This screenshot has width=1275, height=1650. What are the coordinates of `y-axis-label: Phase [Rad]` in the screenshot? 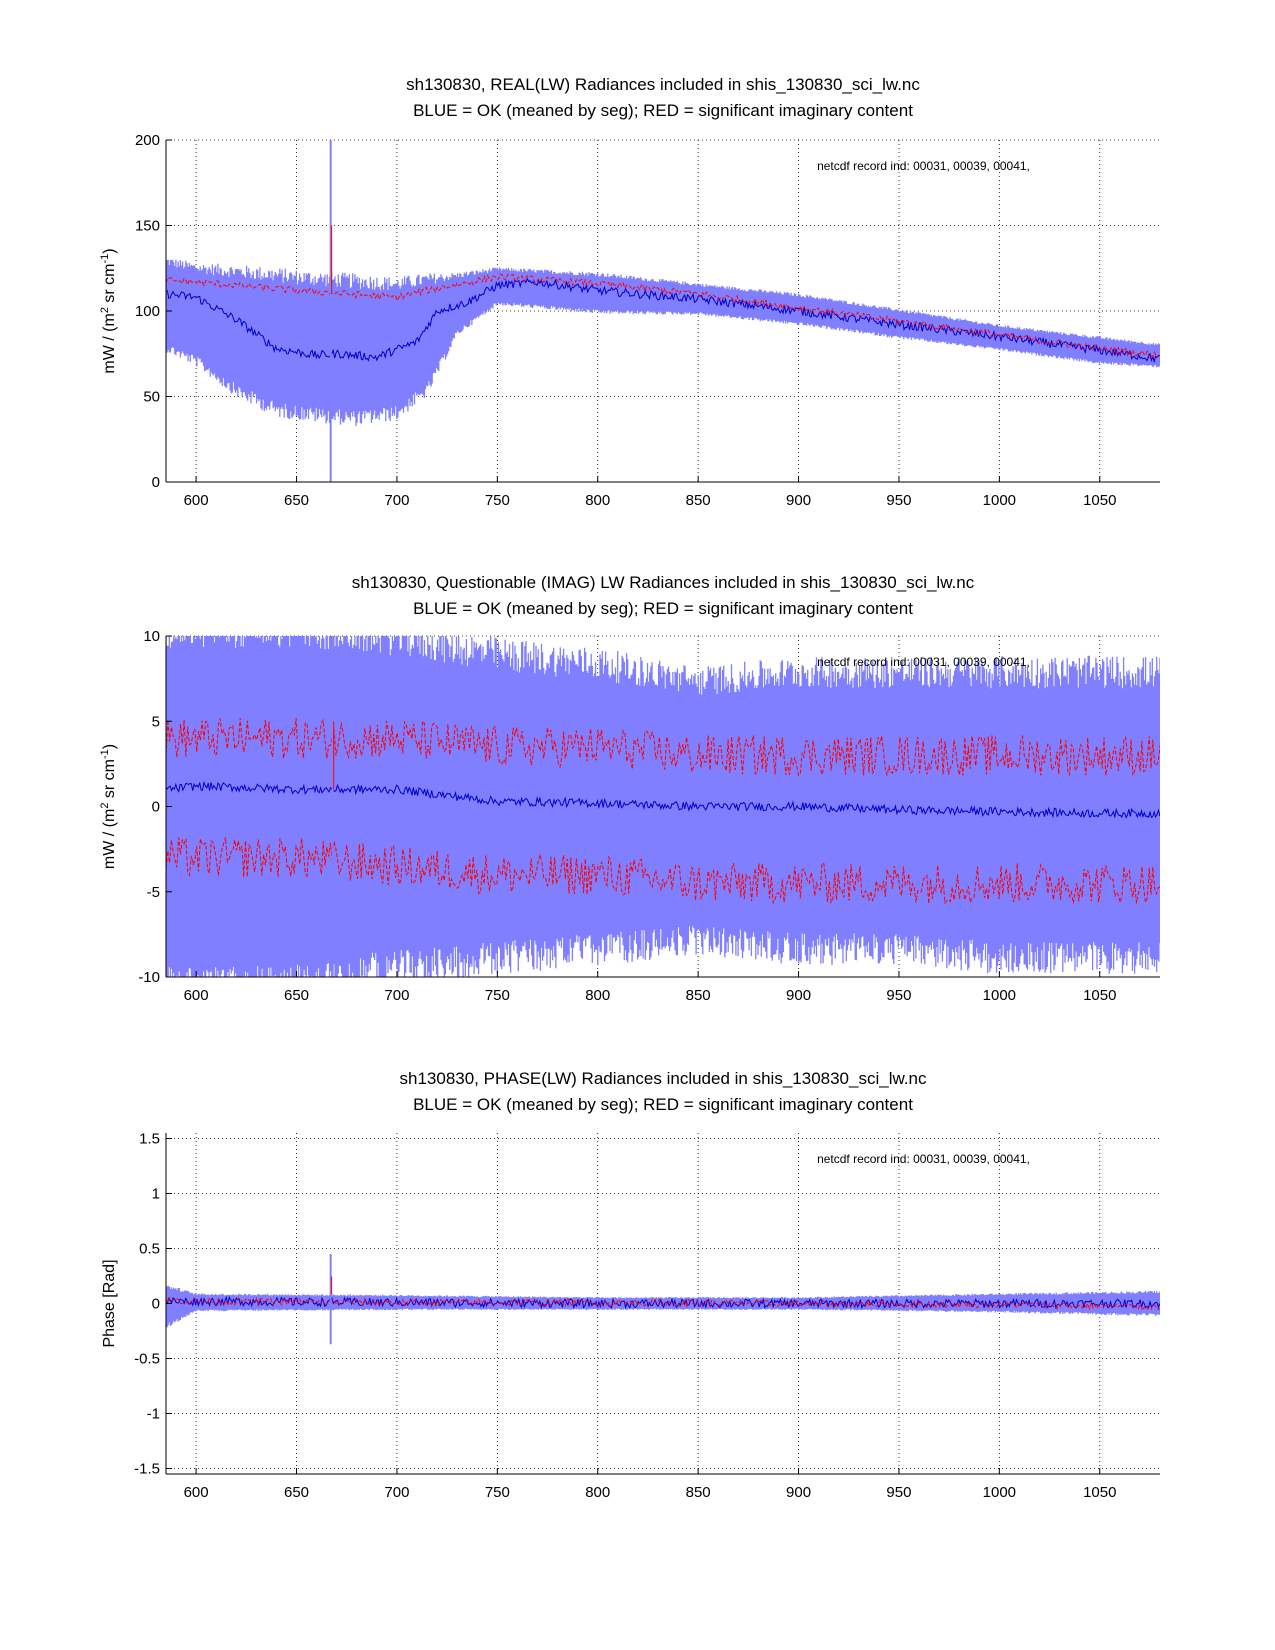 It's located at (109, 1303).